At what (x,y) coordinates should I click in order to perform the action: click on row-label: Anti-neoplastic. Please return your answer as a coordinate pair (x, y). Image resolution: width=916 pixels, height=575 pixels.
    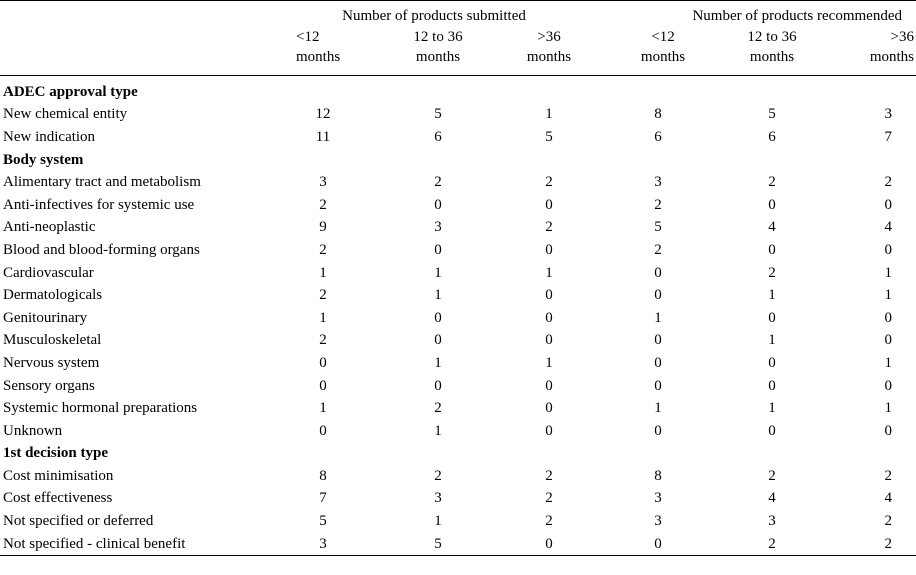
    Looking at the image, I should click on (49, 227).